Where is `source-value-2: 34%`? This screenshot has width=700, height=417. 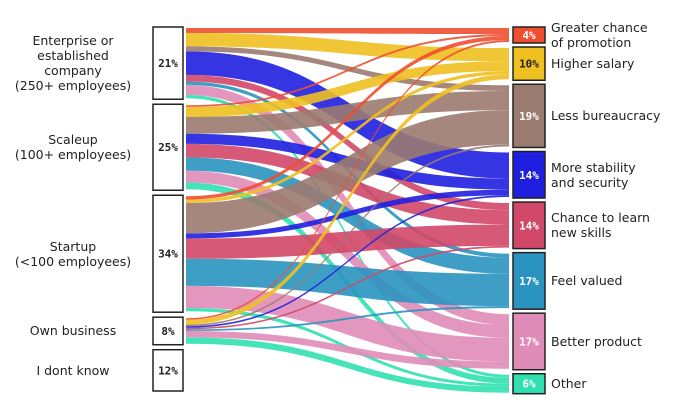 source-value-2: 34% is located at coordinates (168, 254).